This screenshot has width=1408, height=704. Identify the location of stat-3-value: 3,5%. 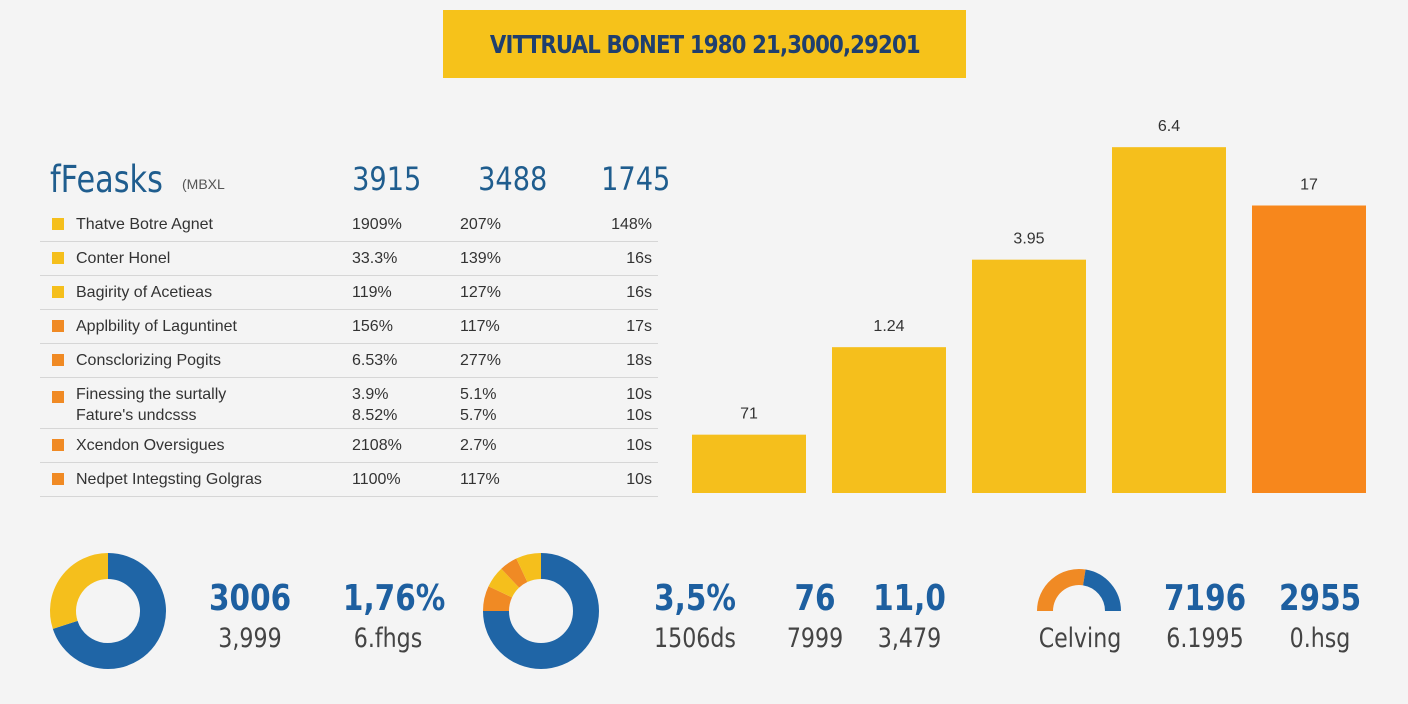
(695, 598).